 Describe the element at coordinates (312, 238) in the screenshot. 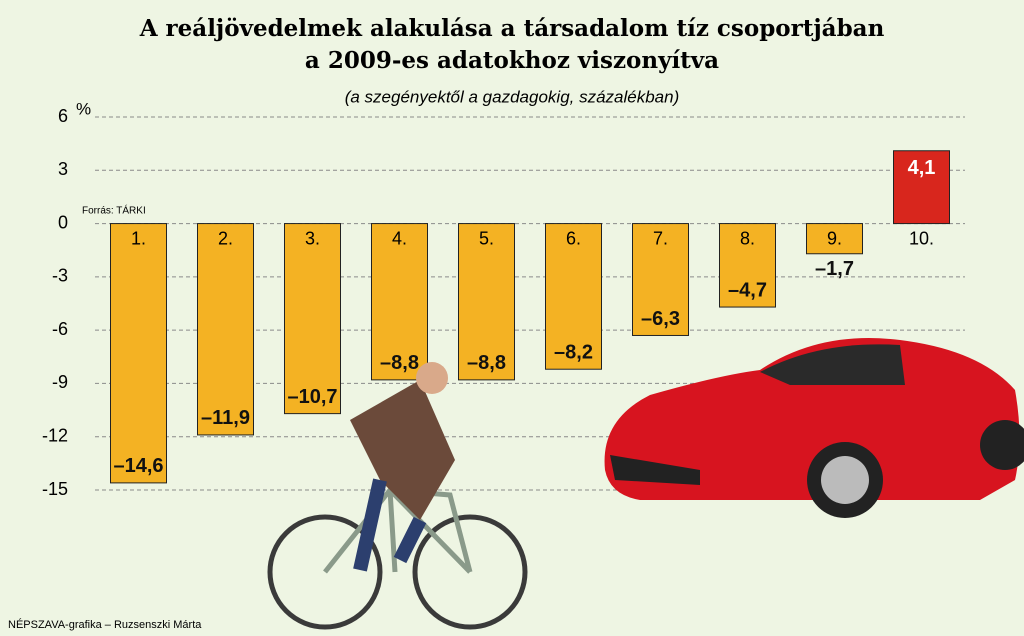

I see `x-tick-label: 3.` at that location.